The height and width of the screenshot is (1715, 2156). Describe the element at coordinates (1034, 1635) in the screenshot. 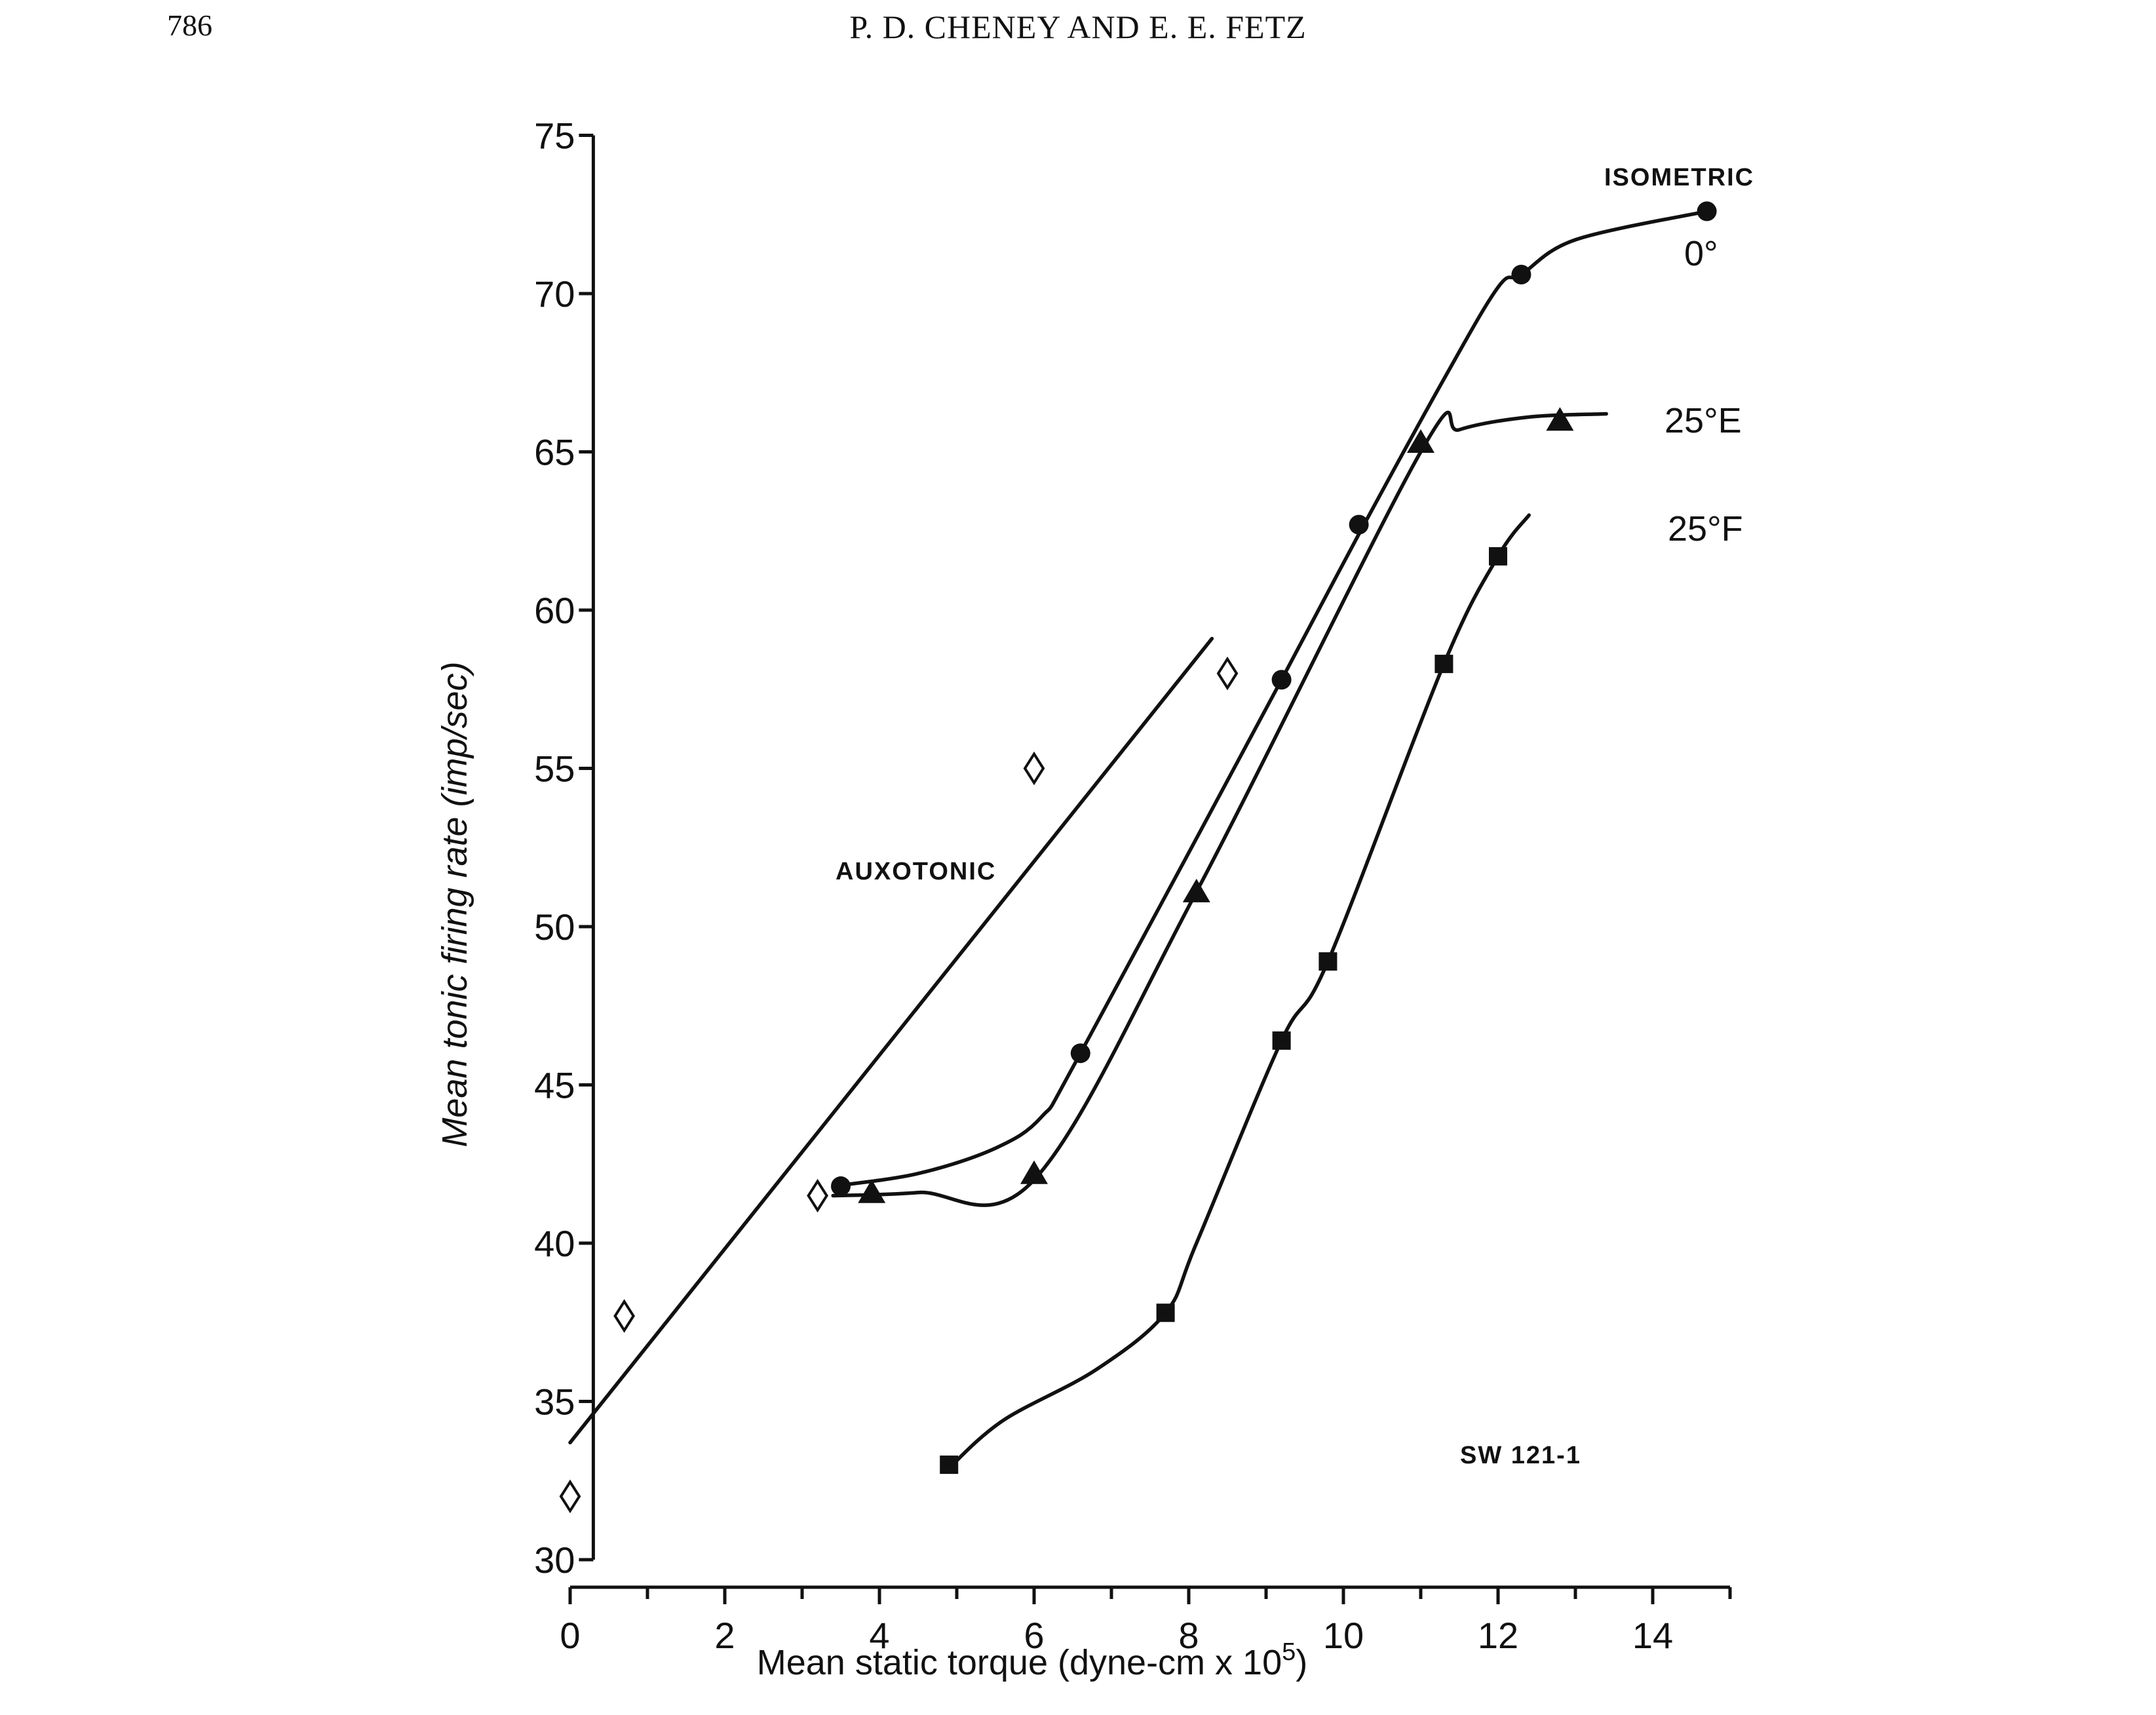

I see `x-tick-label: 6` at that location.